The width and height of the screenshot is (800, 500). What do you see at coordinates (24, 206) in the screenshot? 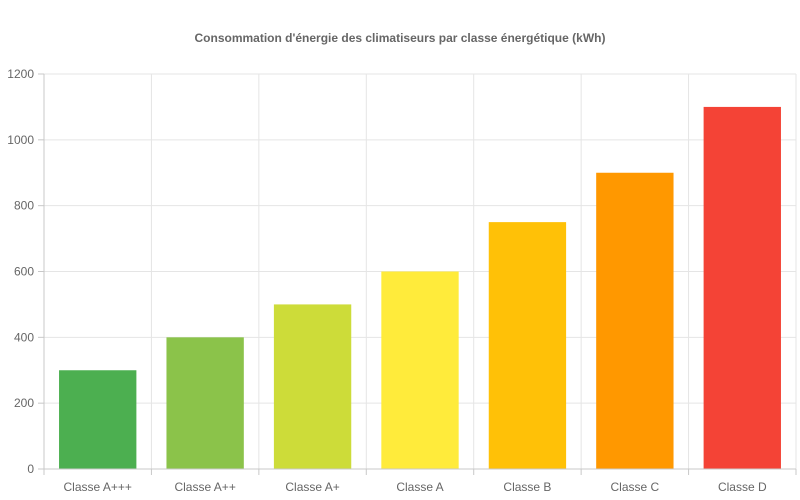
I see `y-tick-label: 800` at bounding box center [24, 206].